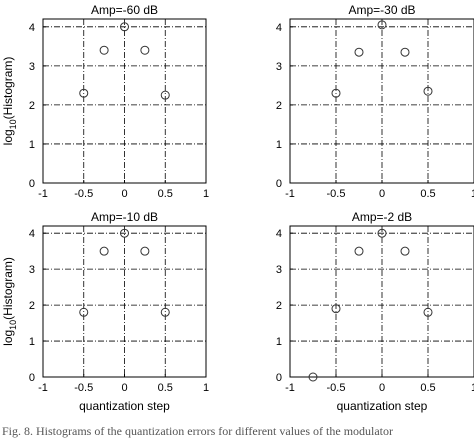 This screenshot has width=474, height=438. I want to click on panel-title: Amp=-2 dB, so click(382, 217).